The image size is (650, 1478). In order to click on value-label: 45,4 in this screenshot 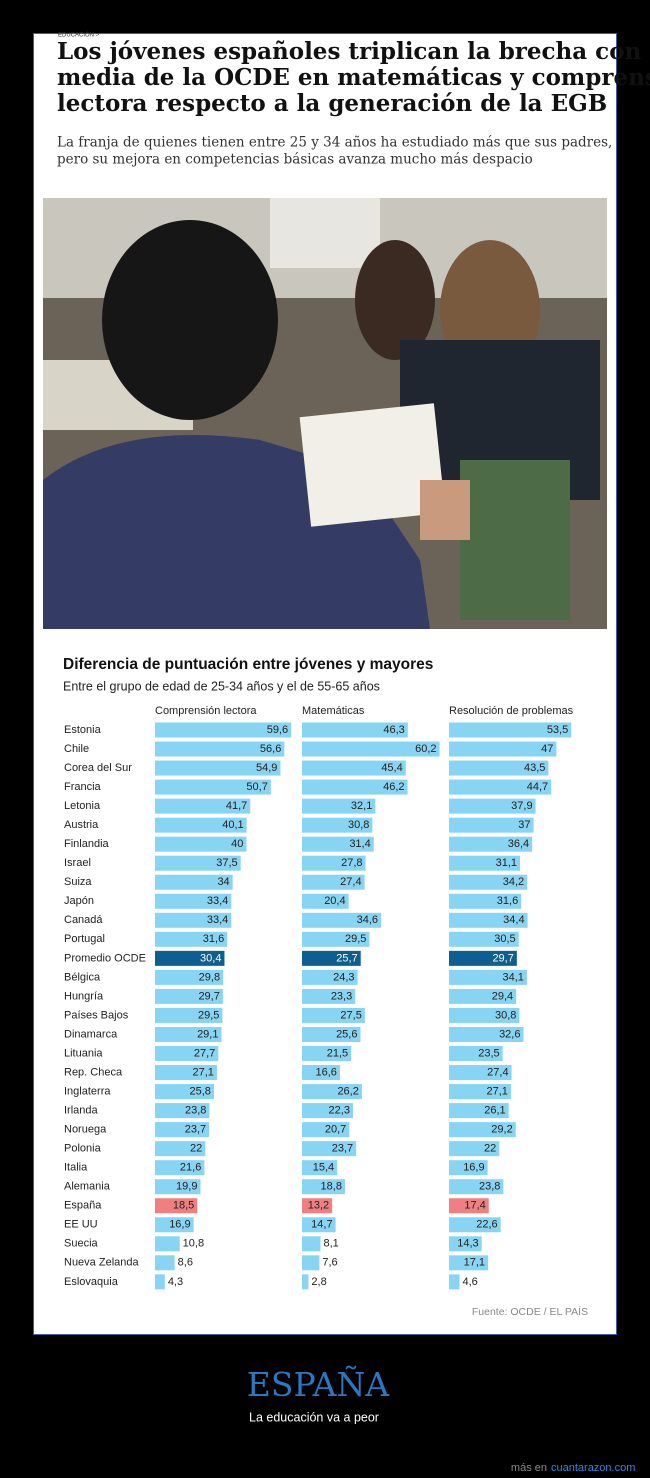, I will do `click(391, 768)`.